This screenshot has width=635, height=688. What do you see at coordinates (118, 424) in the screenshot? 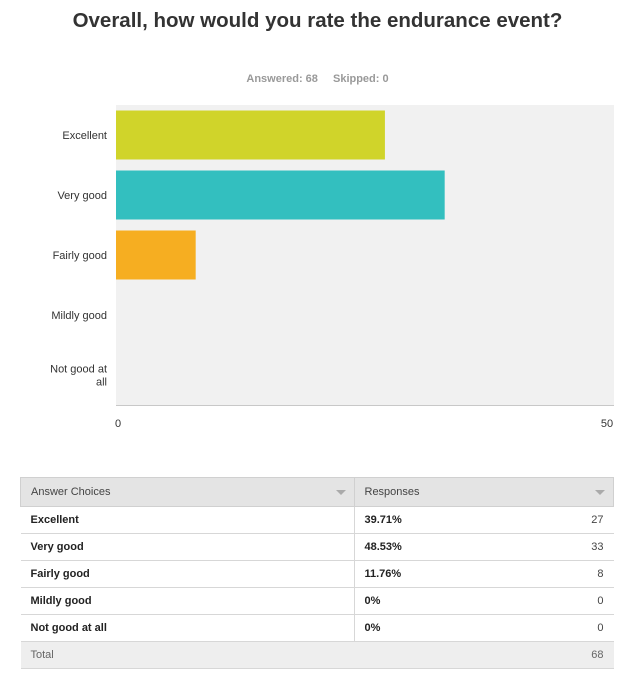
I see `x-tick-label: 0` at bounding box center [118, 424].